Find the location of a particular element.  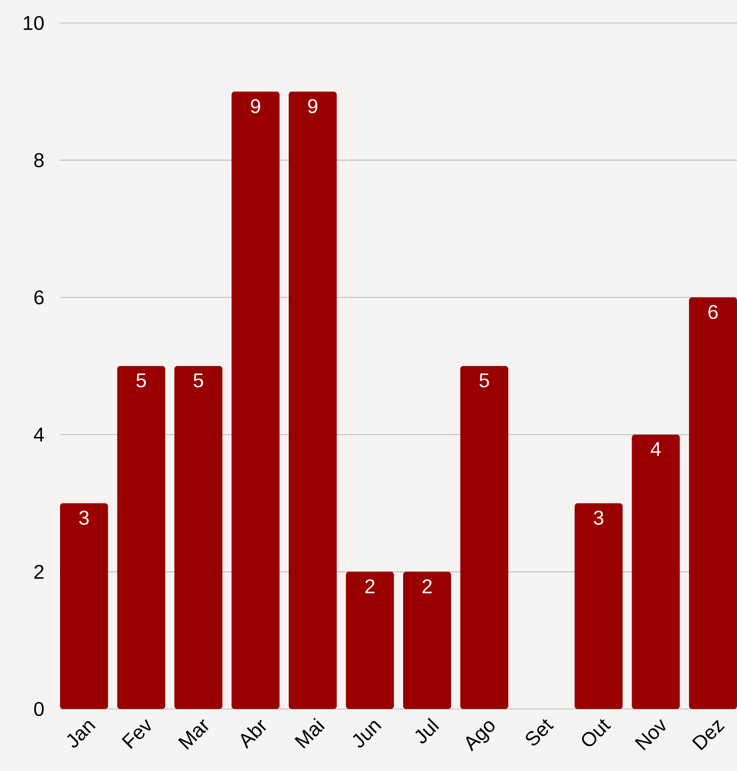

x-tick-label: Ago is located at coordinates (480, 736).